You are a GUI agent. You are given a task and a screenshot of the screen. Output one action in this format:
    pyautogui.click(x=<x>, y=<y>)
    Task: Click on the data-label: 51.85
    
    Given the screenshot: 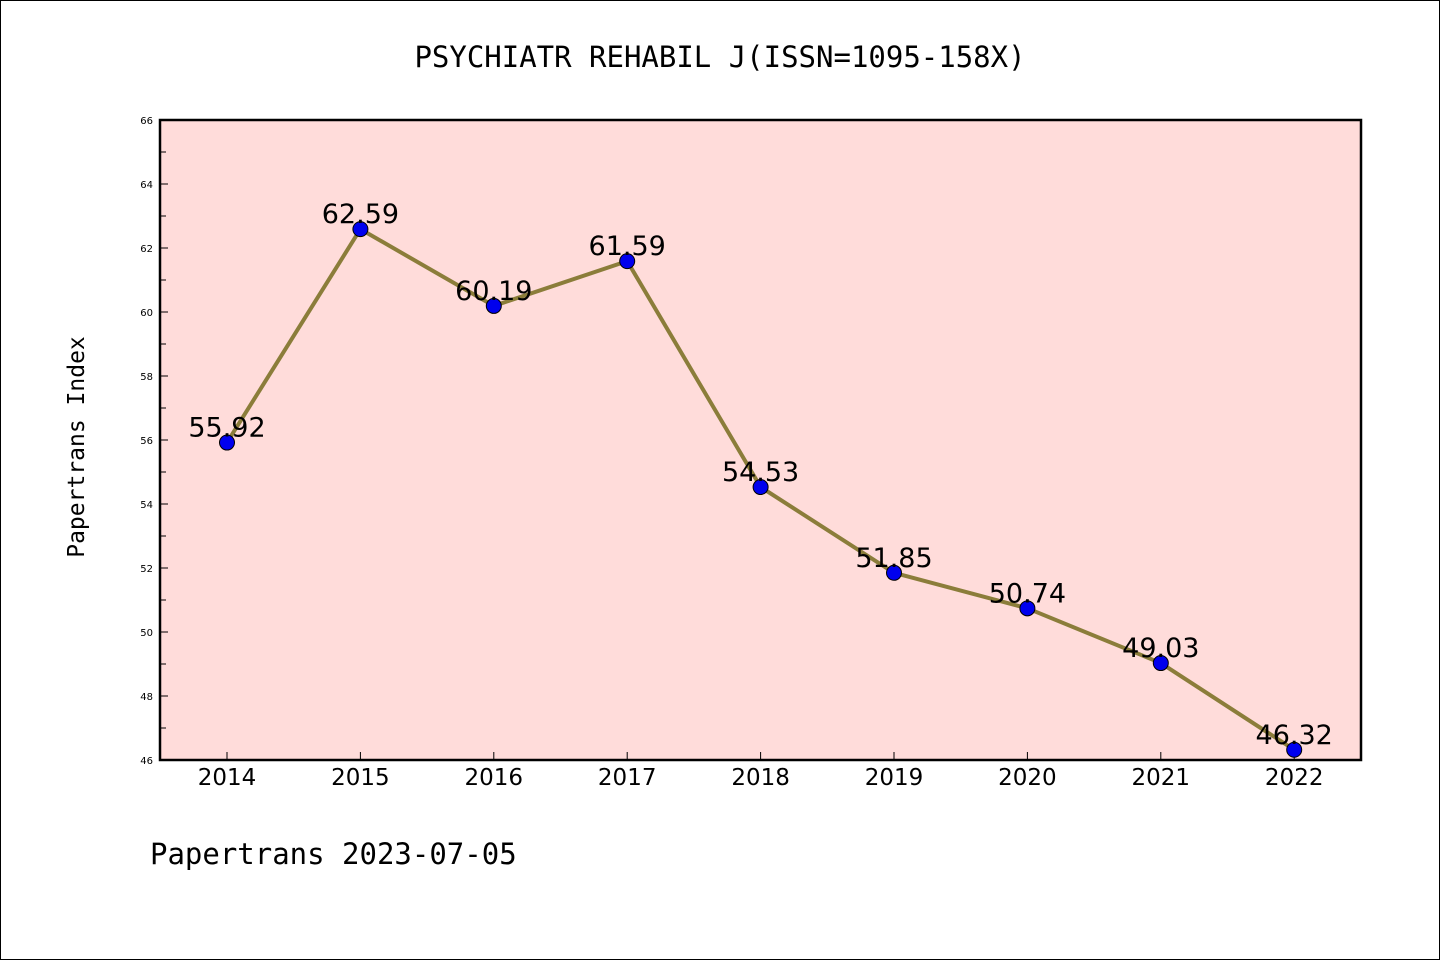 What is the action you would take?
    pyautogui.click(x=893, y=558)
    